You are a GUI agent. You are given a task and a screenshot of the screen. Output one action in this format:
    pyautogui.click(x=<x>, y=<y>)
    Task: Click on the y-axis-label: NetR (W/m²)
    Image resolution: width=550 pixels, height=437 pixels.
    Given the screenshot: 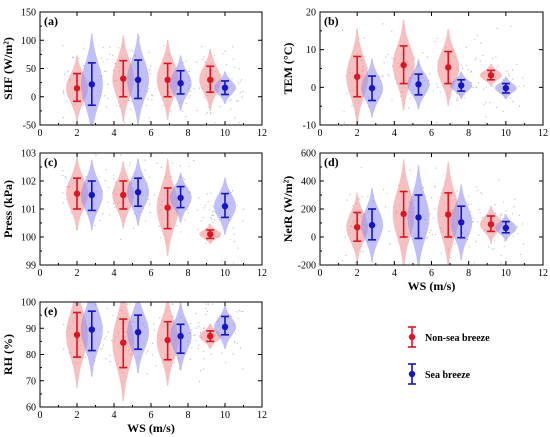 What is the action you would take?
    pyautogui.click(x=288, y=209)
    